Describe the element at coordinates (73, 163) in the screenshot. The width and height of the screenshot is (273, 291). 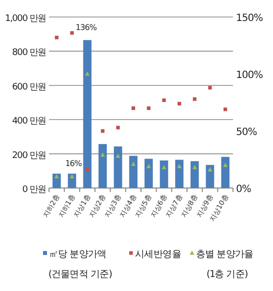
I see `data-label: 16%` at that location.